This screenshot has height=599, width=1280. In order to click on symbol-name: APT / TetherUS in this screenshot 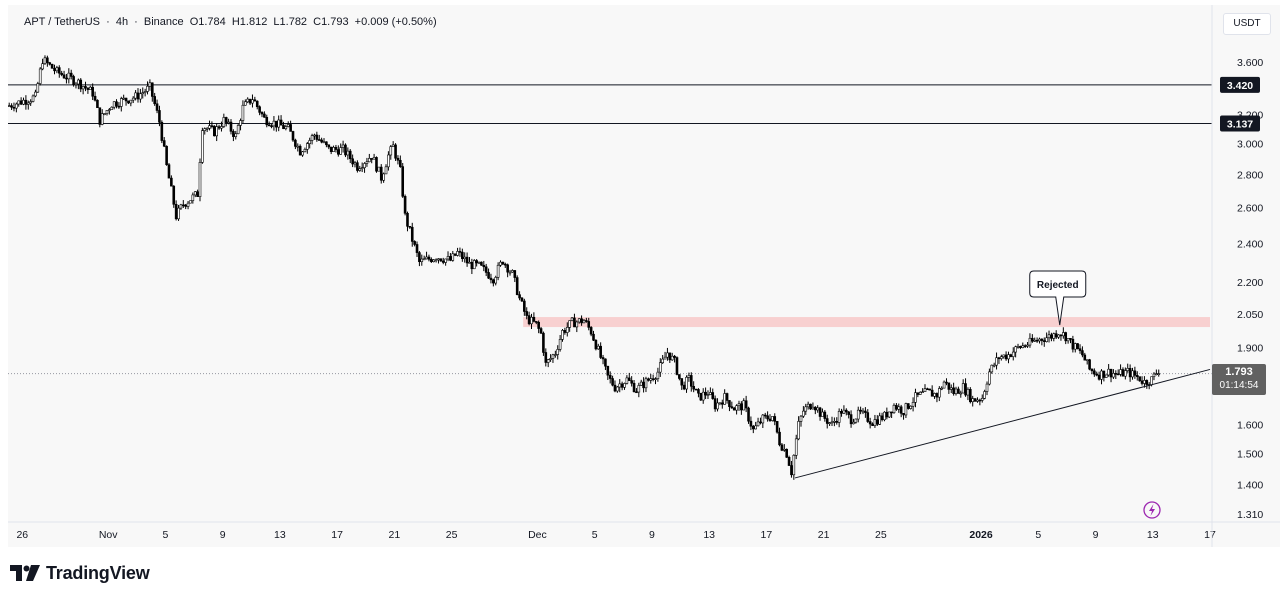, I will do `click(62, 22)`.